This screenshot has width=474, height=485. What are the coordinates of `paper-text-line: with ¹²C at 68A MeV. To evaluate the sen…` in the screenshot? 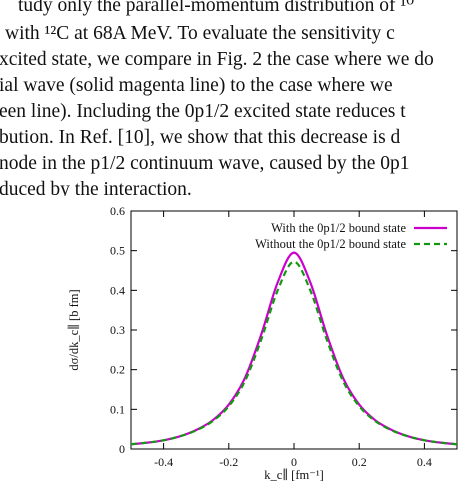 It's located at (200, 33).